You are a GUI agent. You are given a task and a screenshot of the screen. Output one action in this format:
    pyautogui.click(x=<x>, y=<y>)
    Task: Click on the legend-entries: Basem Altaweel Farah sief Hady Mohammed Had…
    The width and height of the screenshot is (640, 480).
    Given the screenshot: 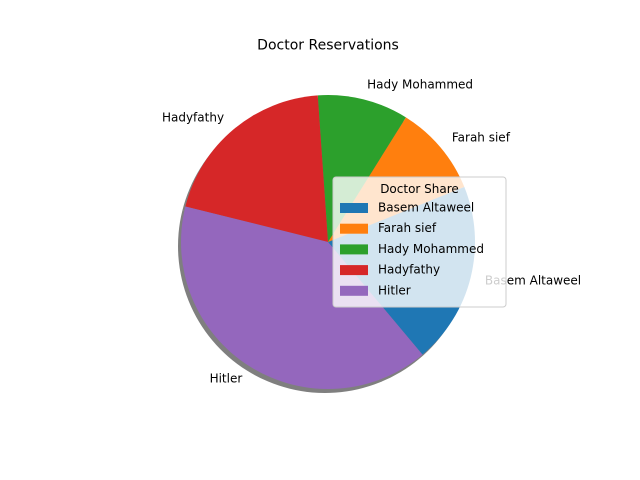 What is the action you would take?
    pyautogui.click(x=412, y=249)
    